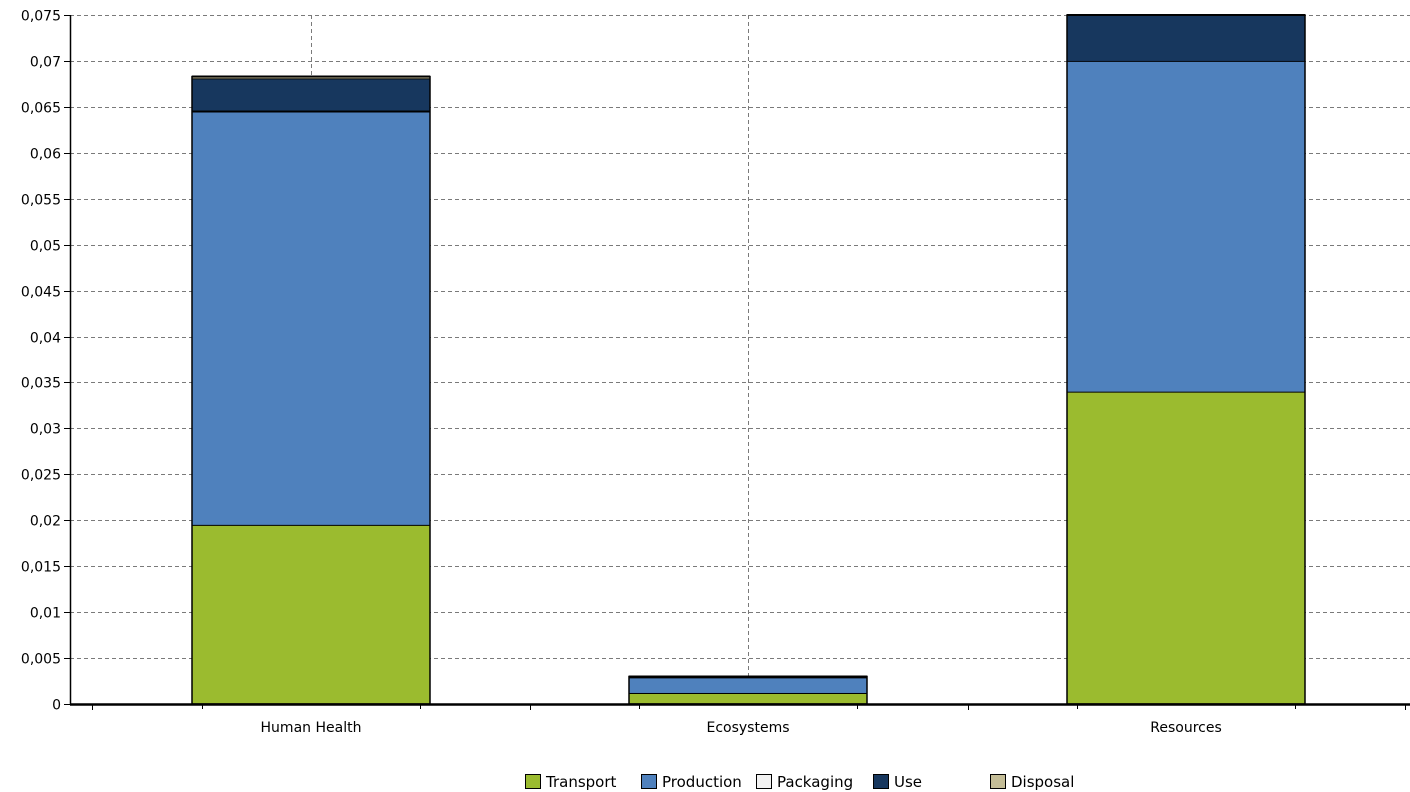  What do you see at coordinates (581, 782) in the screenshot?
I see `legend-label: Transport` at bounding box center [581, 782].